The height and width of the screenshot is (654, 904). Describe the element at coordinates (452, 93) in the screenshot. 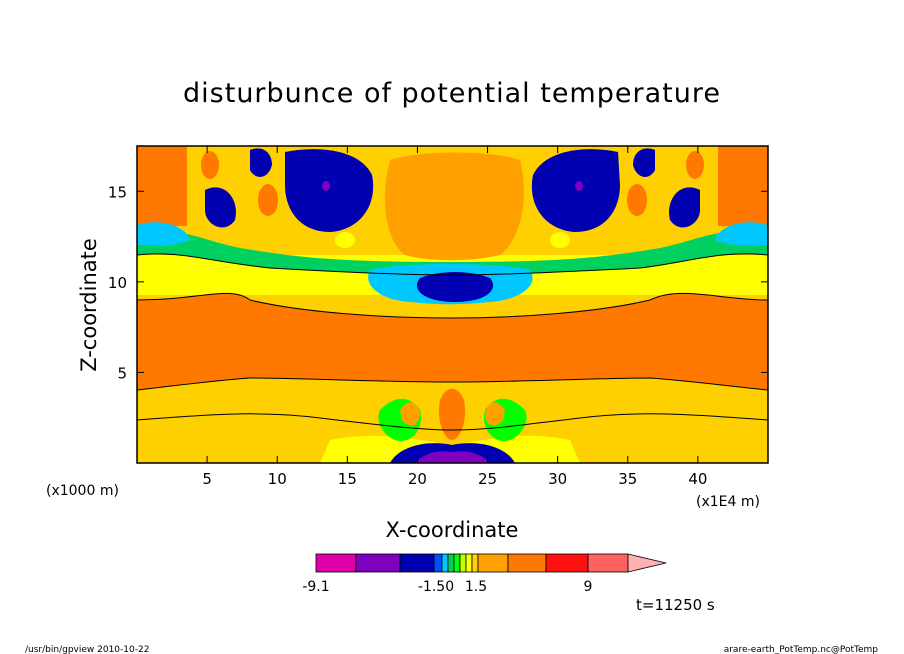

I see `chart-title: disturbunce of potential temperature` at that location.